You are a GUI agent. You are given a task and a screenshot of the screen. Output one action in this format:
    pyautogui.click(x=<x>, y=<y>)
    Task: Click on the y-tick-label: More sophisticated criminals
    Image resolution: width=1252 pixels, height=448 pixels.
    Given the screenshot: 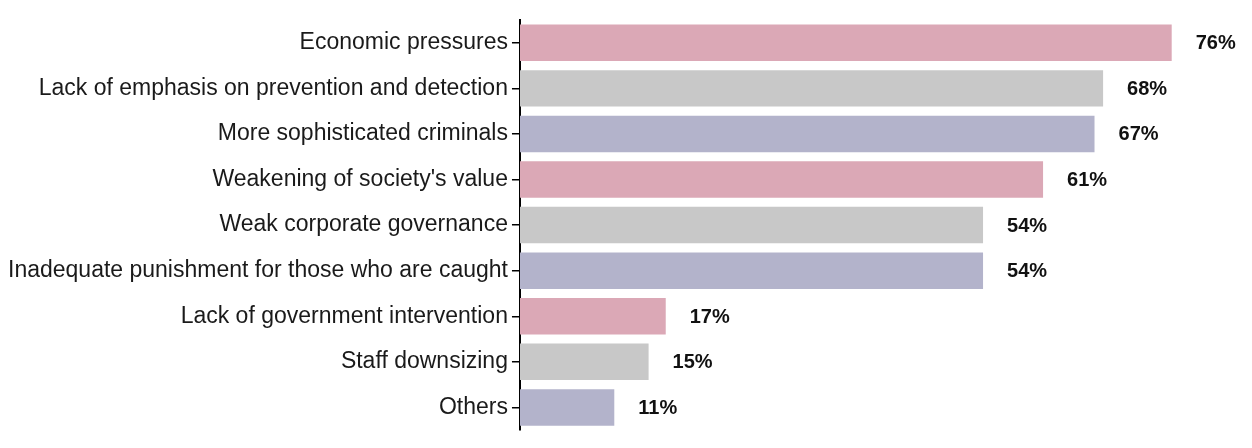 What is the action you would take?
    pyautogui.click(x=362, y=132)
    